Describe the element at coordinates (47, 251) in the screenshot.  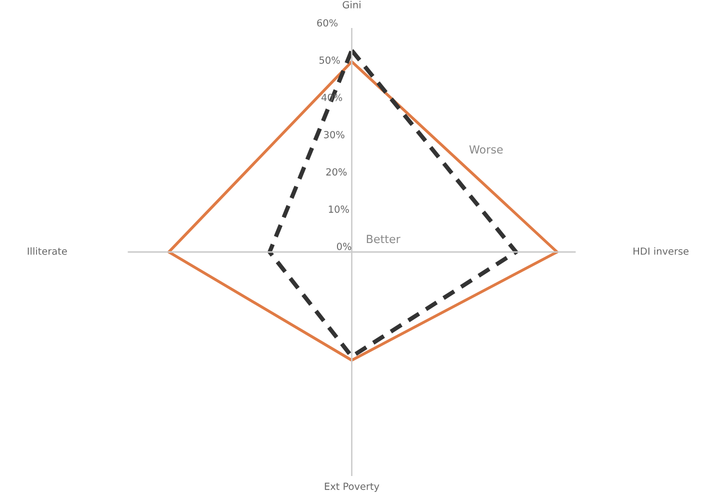
I see `spoke-label: Illiterate` at that location.